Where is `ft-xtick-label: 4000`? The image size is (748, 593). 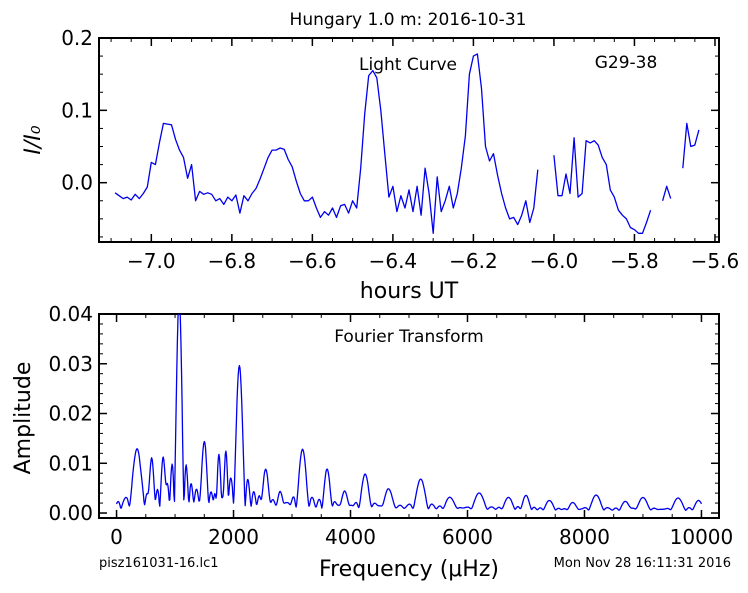 ft-xtick-label: 4000 is located at coordinates (350, 537).